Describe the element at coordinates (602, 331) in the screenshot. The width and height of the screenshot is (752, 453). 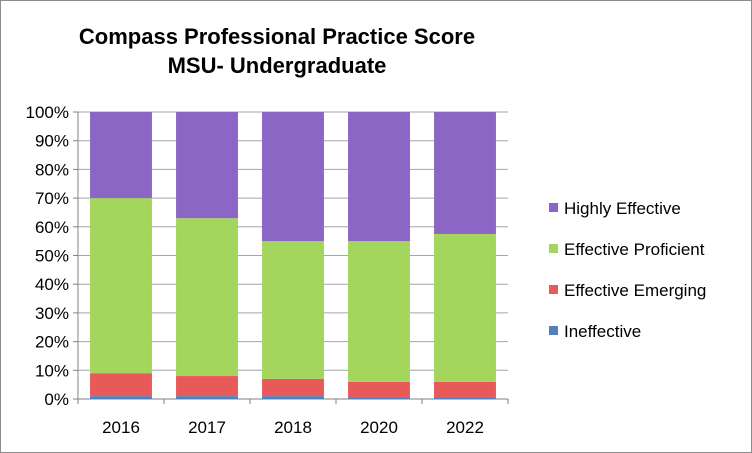
I see `legend-label: Ineffective` at that location.